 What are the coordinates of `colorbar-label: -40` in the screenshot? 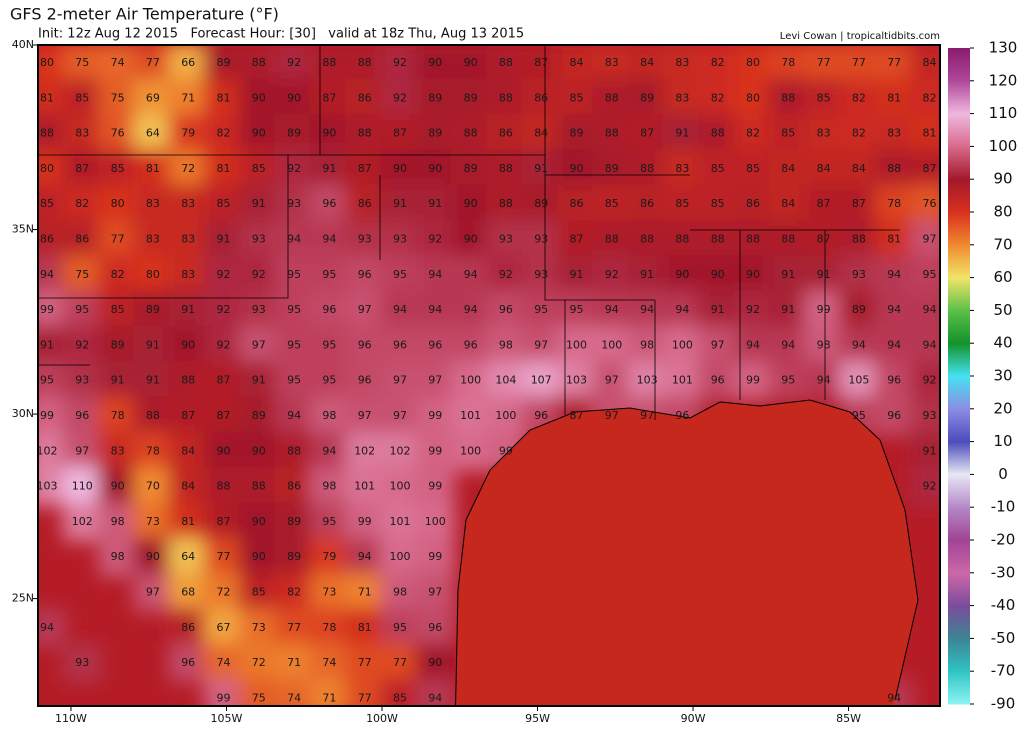 It's located at (1003, 605).